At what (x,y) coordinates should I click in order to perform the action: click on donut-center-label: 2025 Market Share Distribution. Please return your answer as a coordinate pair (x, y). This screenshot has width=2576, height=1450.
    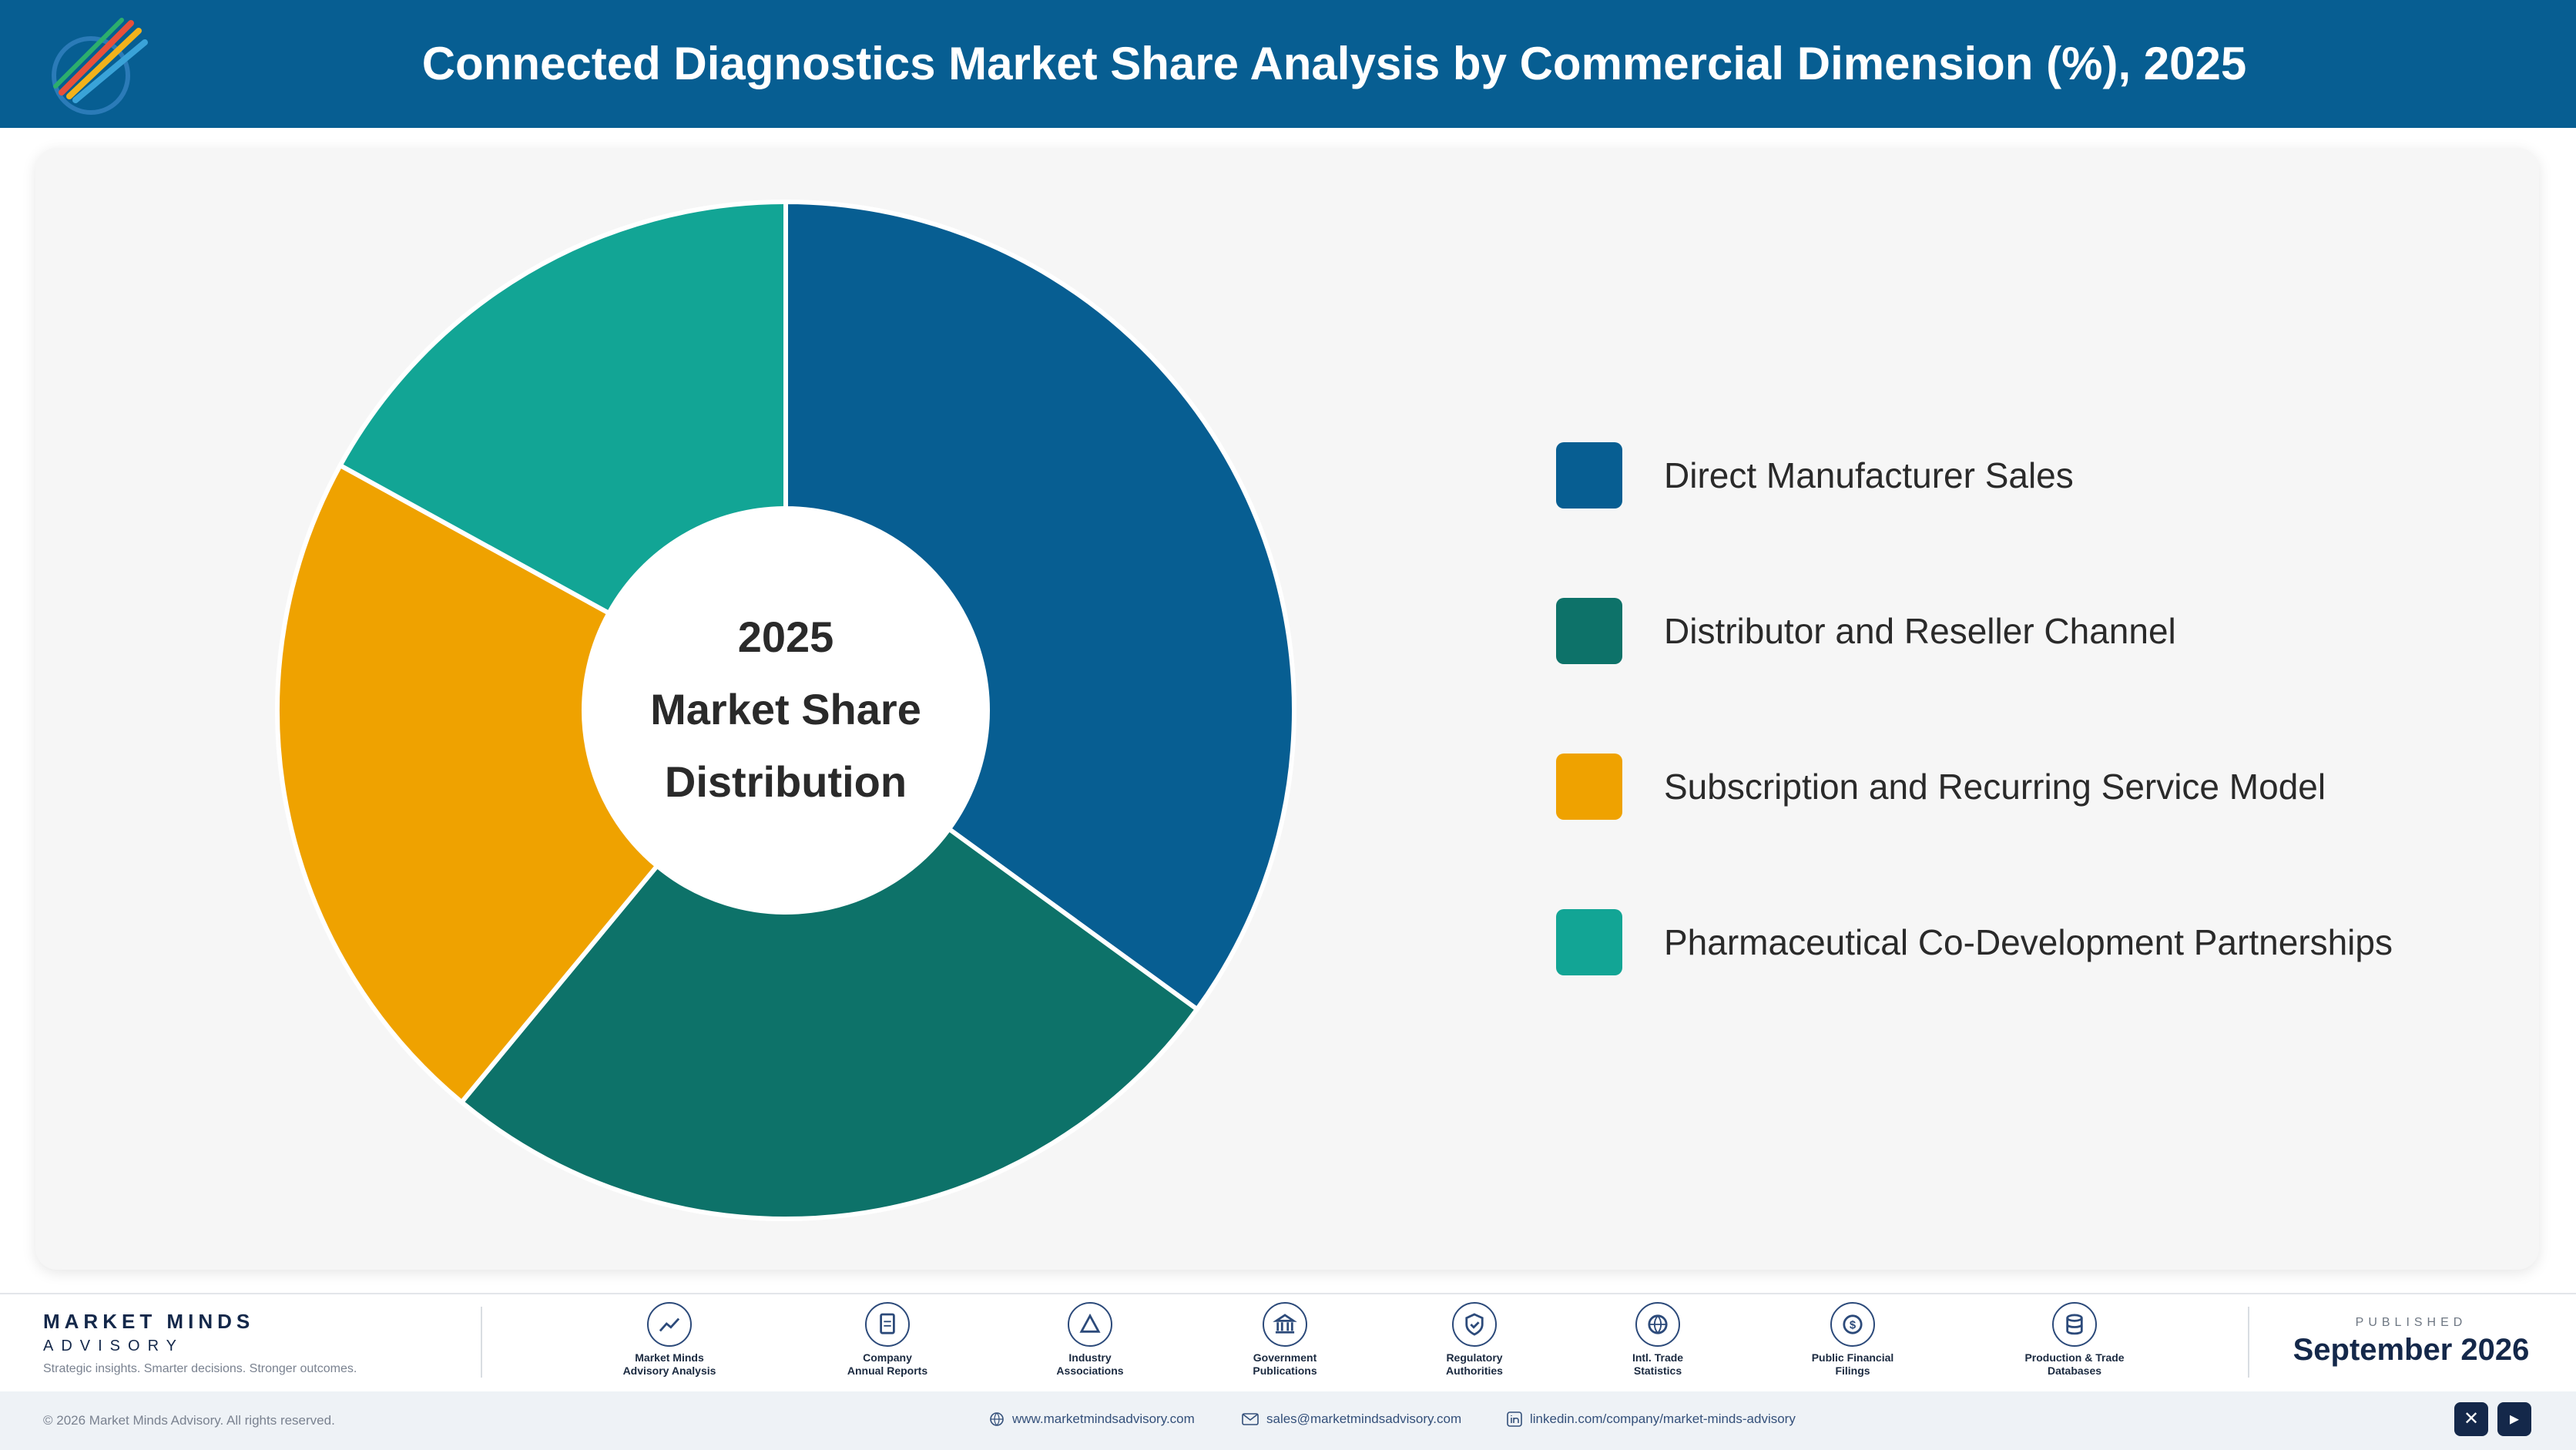
    Looking at the image, I should click on (785, 709).